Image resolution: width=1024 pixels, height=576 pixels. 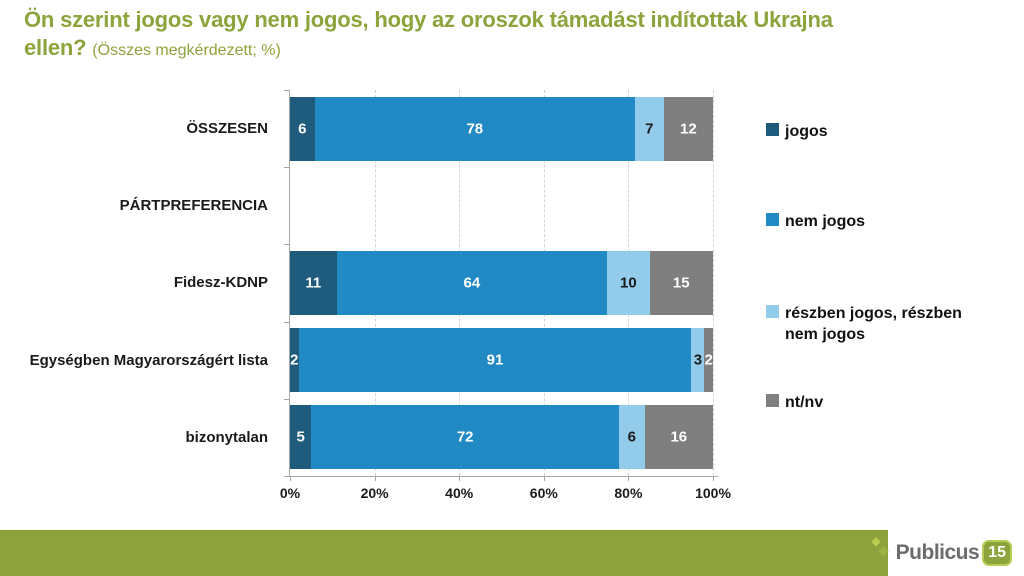 I want to click on publicus-logo: Publicus 15, so click(x=936, y=553).